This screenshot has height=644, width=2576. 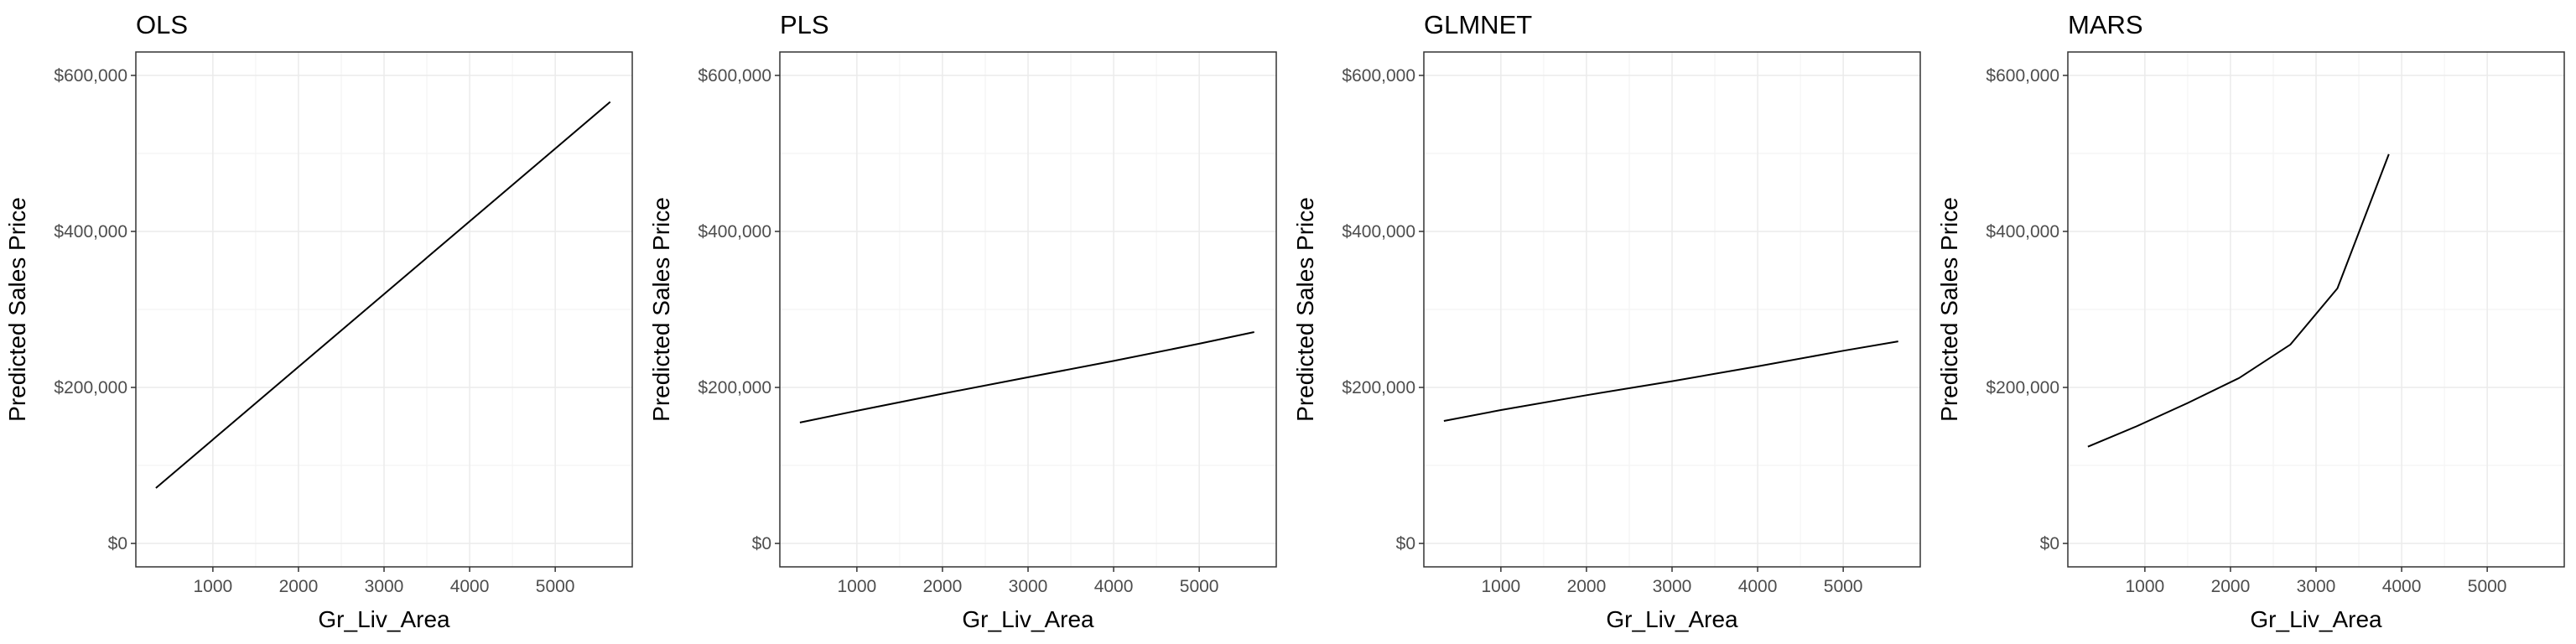 What do you see at coordinates (1478, 24) in the screenshot?
I see `panel-title: GLMNET` at bounding box center [1478, 24].